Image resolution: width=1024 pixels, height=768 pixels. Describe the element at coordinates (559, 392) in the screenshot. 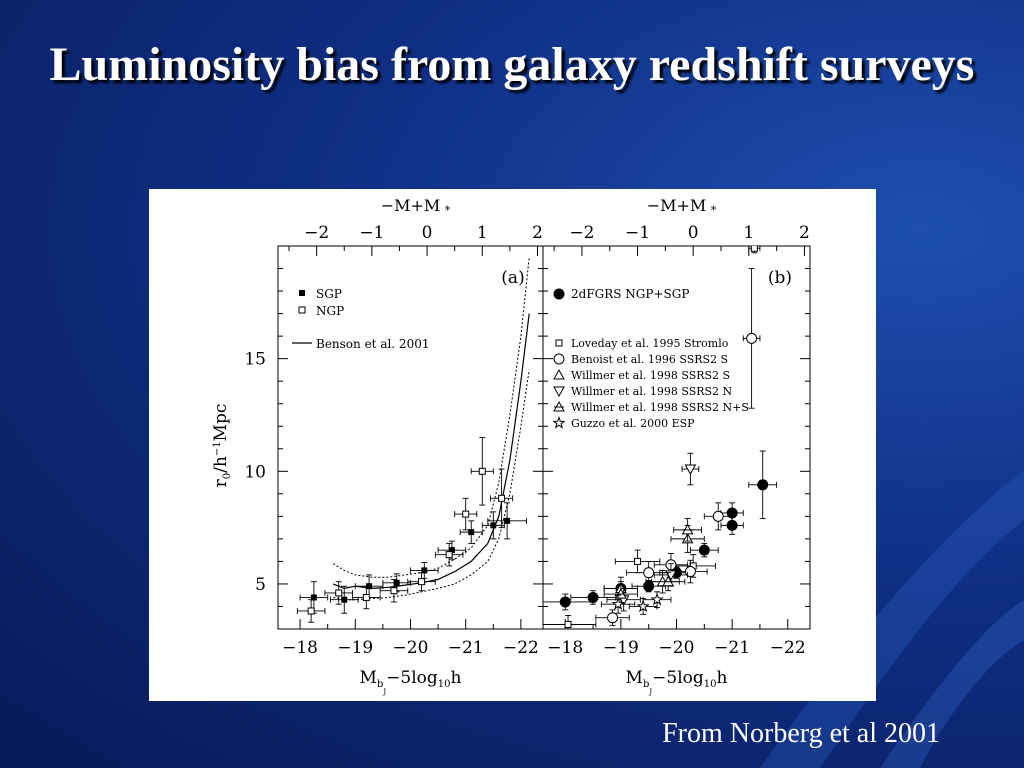

I see `legend-marker-triangle-down` at that location.